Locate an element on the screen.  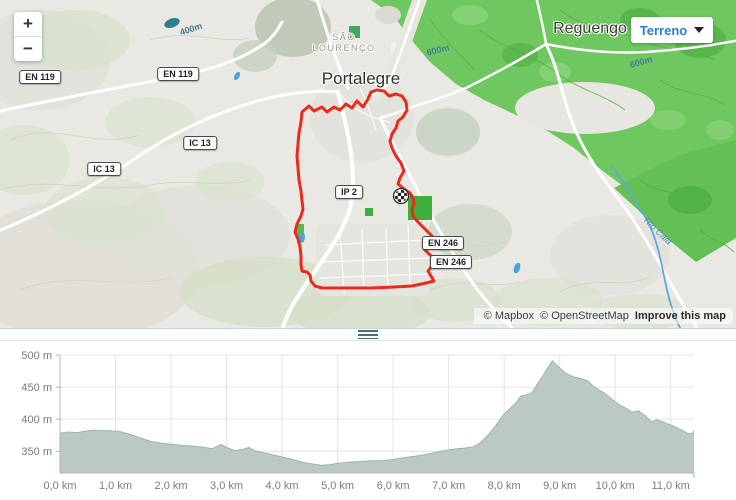
map-zoom-control: + − is located at coordinates (28, 36).